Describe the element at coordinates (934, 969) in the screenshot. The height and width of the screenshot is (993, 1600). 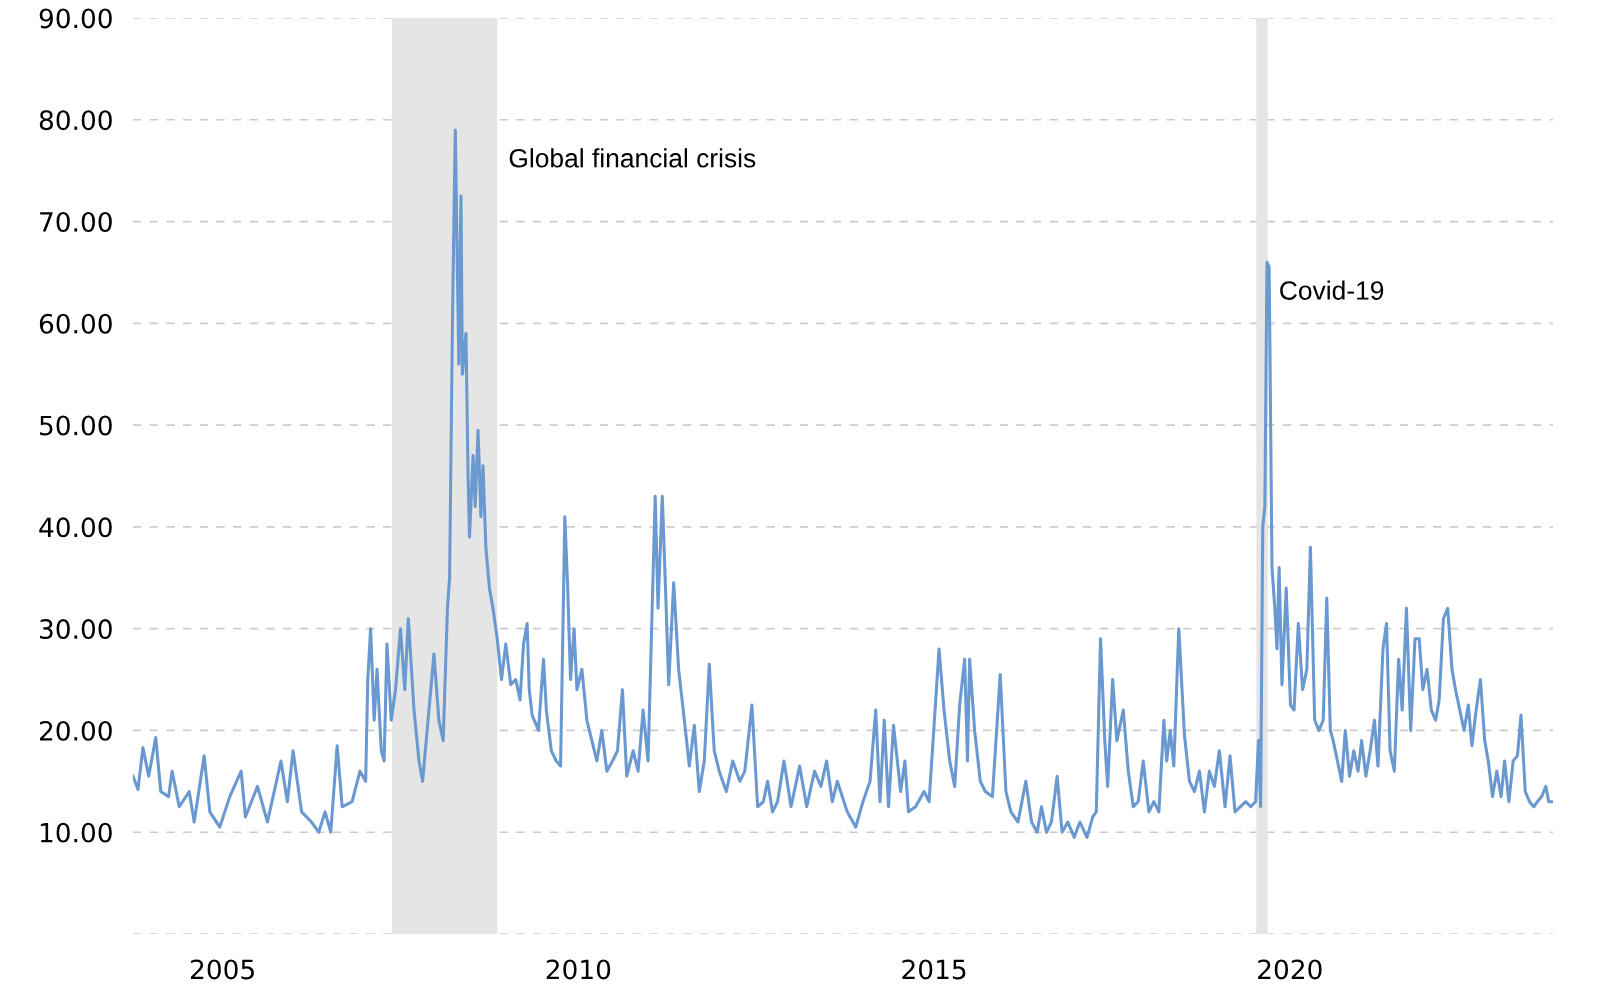
I see `x-tick-label: 2015` at that location.